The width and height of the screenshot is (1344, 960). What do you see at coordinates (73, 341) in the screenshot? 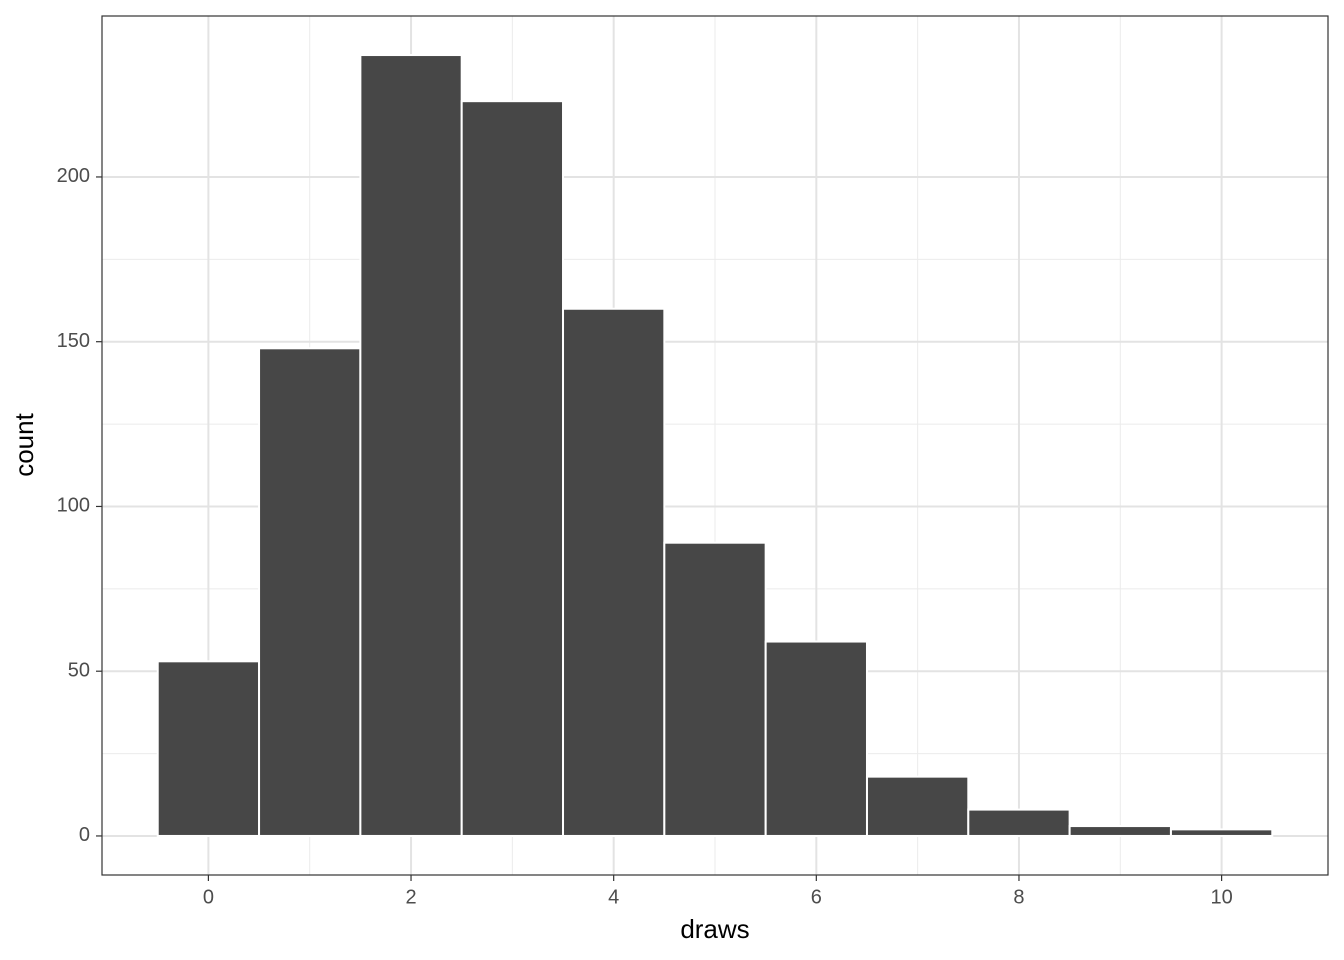
I see `y-tick-label: 150` at bounding box center [73, 341].